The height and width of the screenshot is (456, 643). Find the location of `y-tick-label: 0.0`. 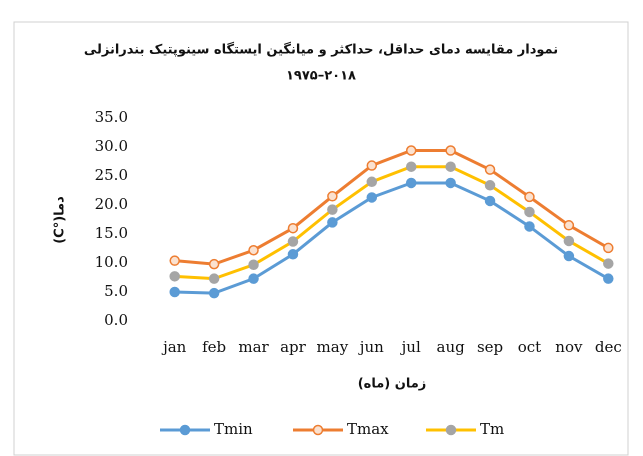

y-tick-label: 0.0 is located at coordinates (116, 320).